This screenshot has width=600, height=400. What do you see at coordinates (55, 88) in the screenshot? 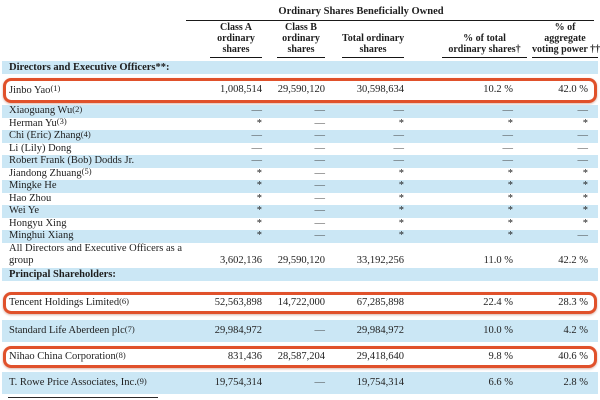
I see `footnote-ref: (1)` at bounding box center [55, 88].